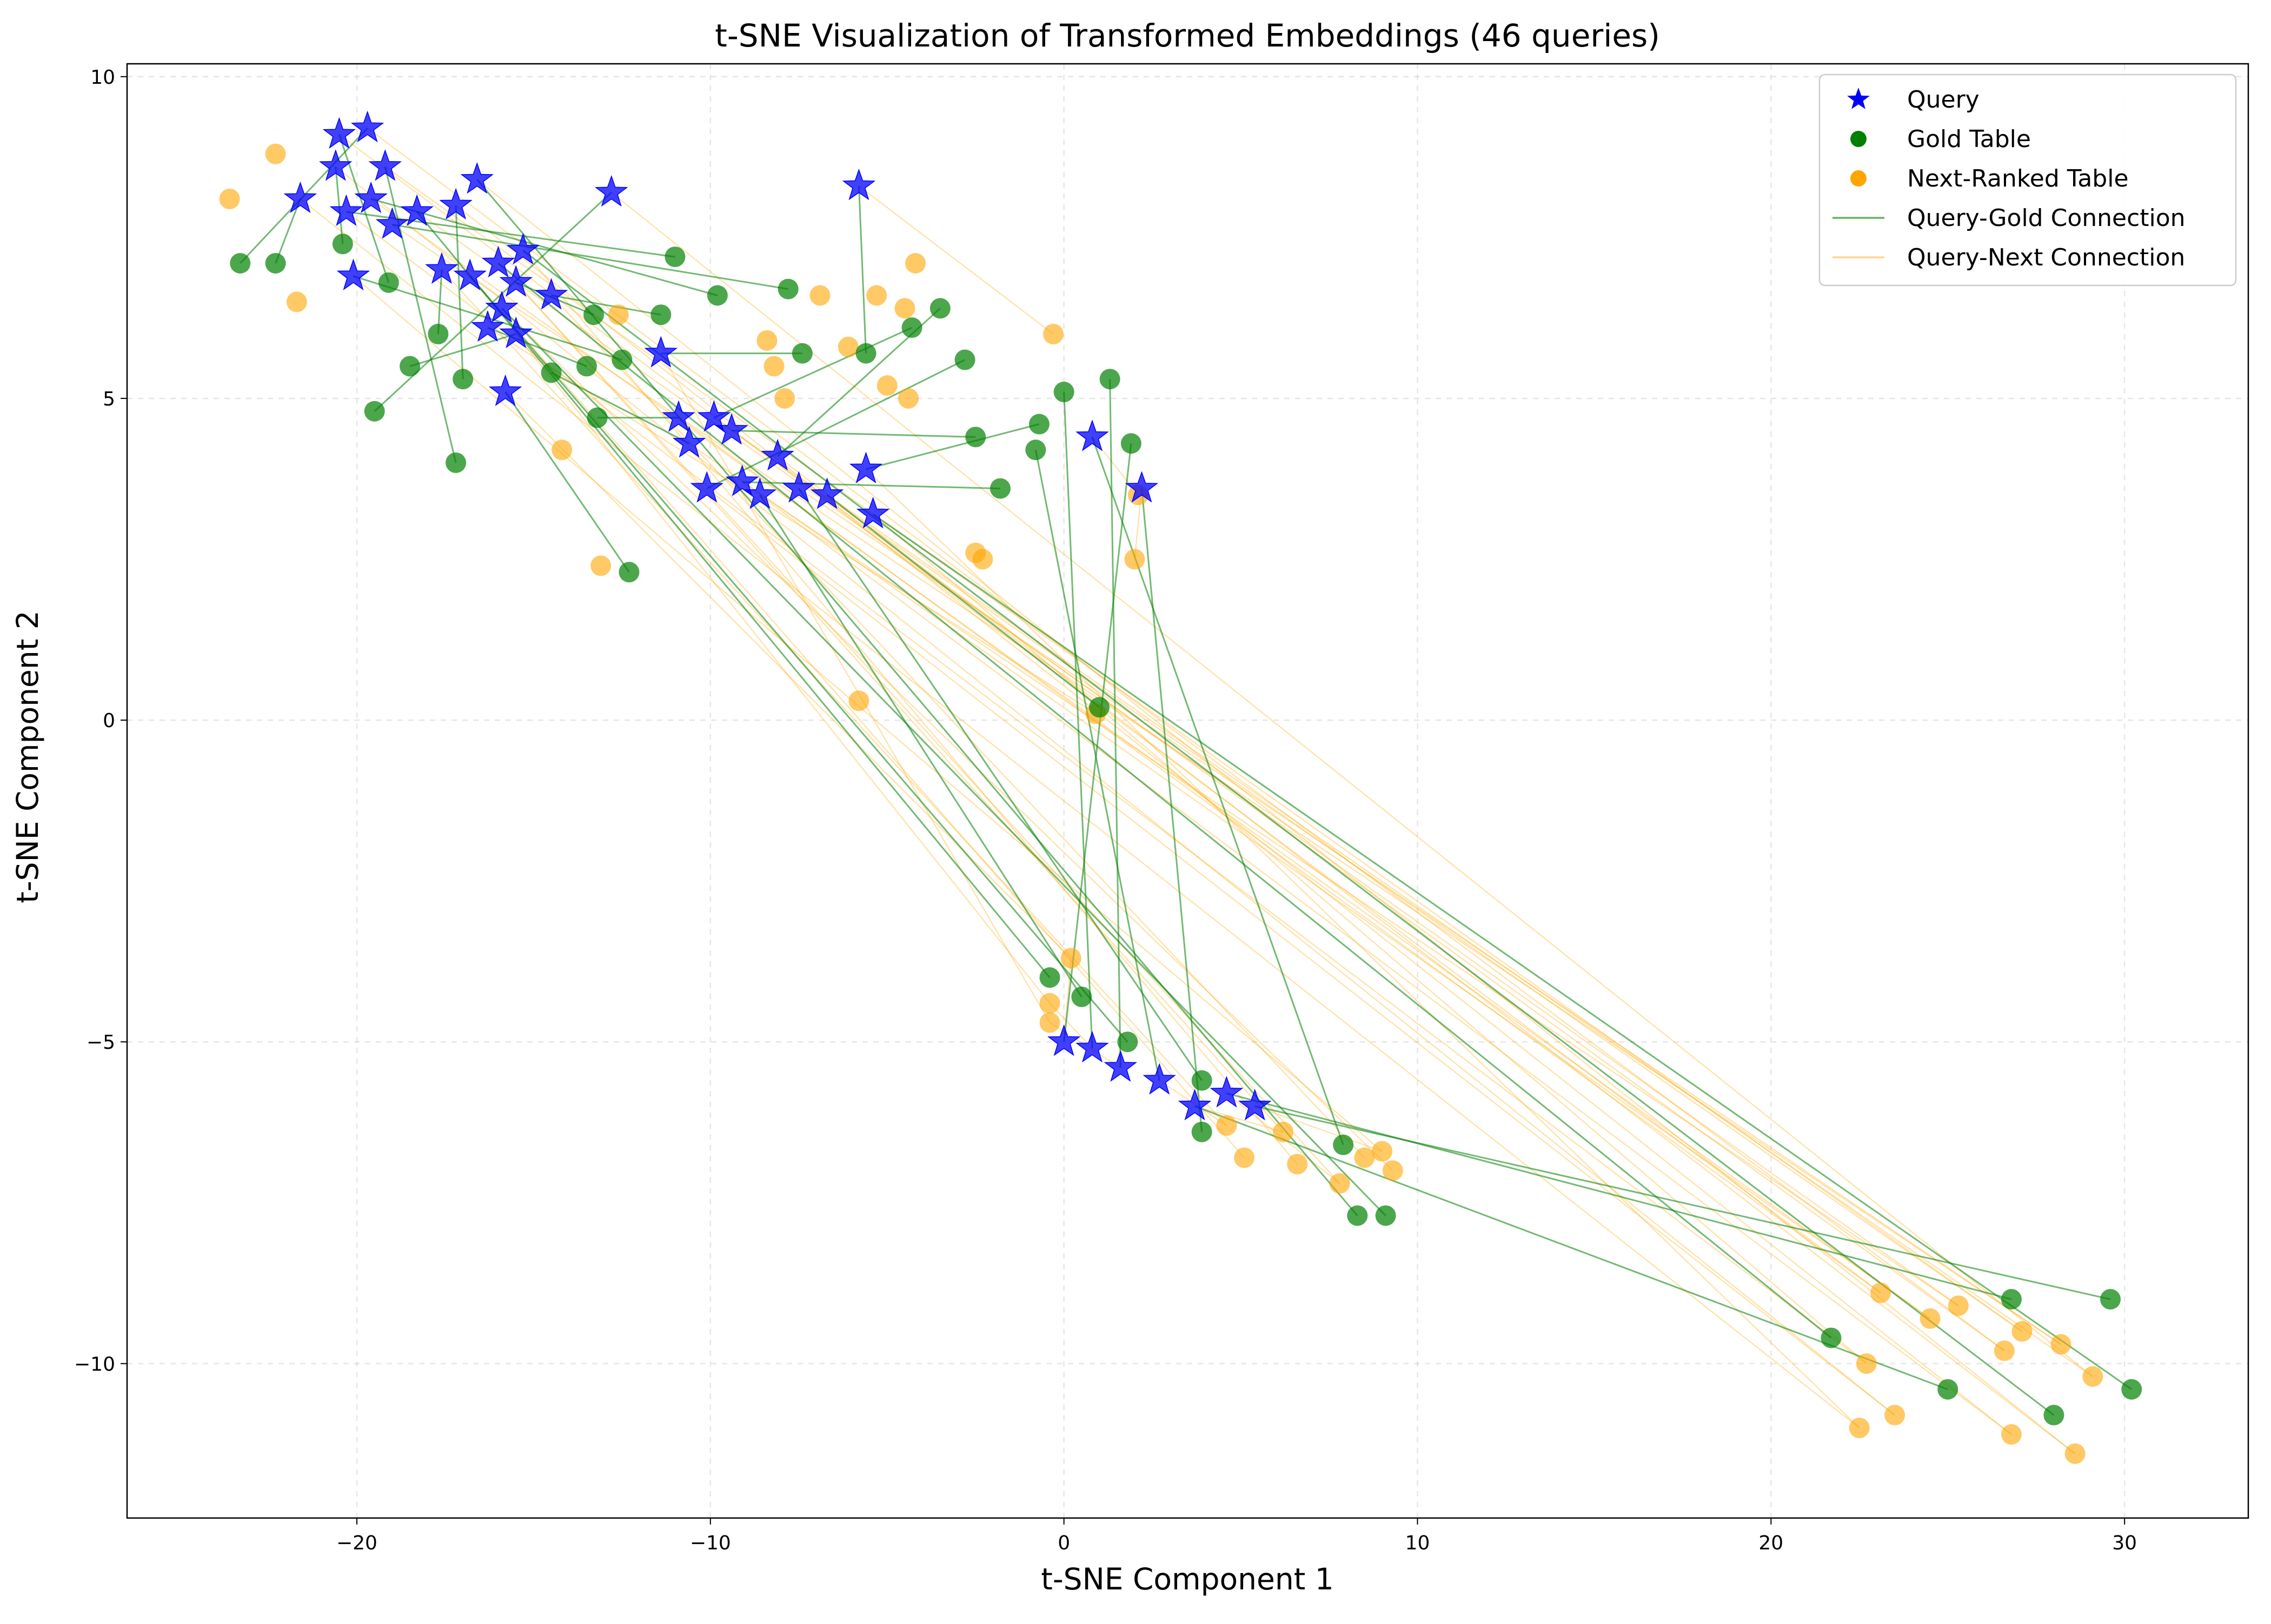  I want to click on legend-label: Gold Table, so click(1969, 139).